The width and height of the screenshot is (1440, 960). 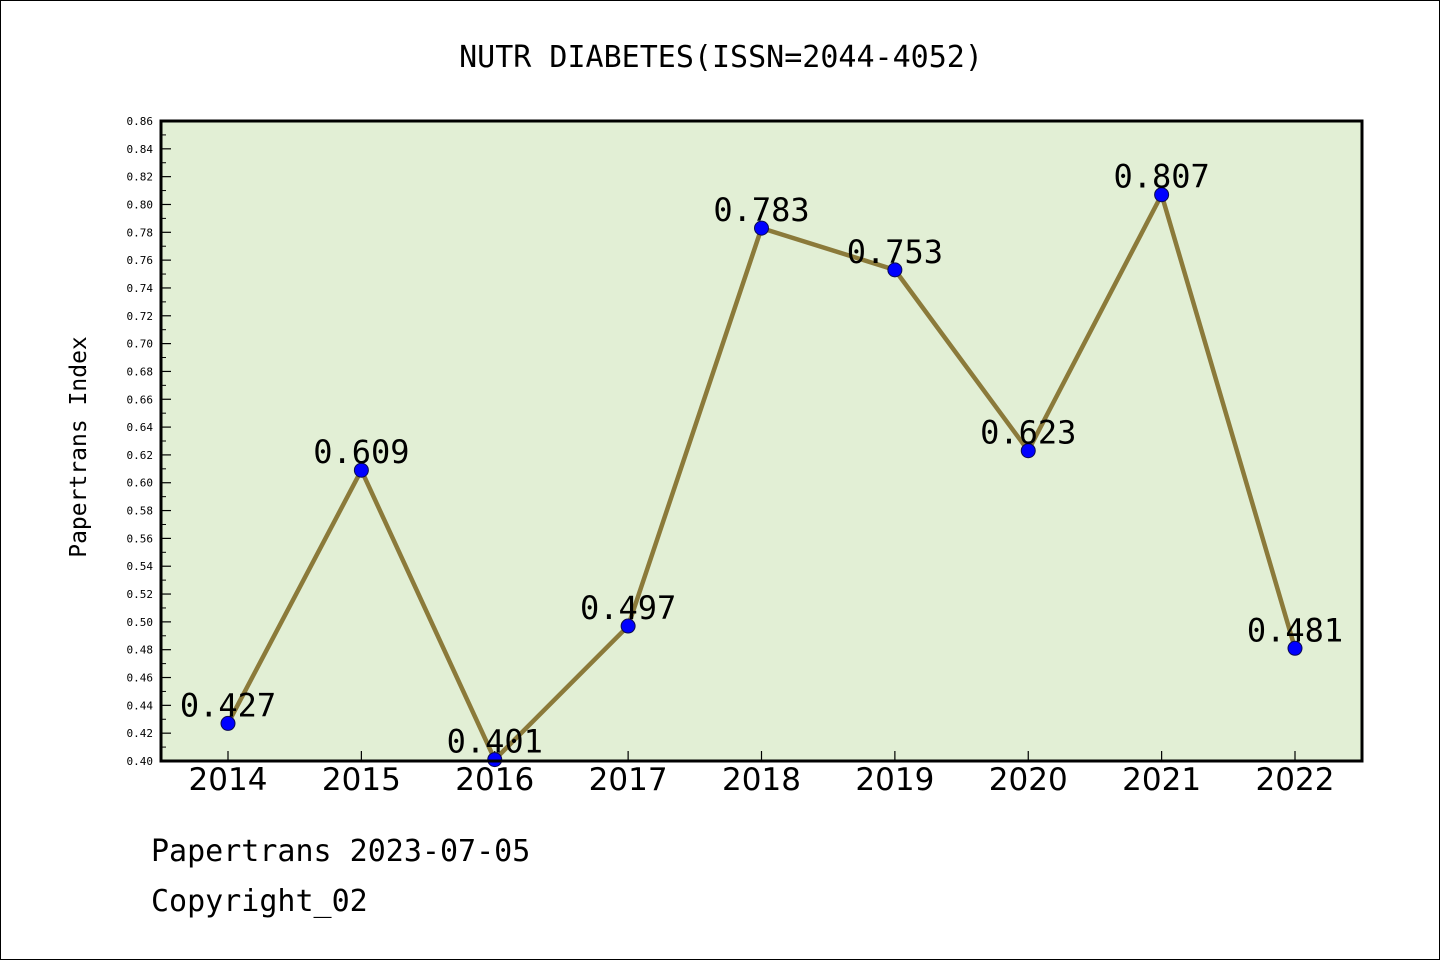 I want to click on y-tick-label: 0.40, so click(x=140, y=761).